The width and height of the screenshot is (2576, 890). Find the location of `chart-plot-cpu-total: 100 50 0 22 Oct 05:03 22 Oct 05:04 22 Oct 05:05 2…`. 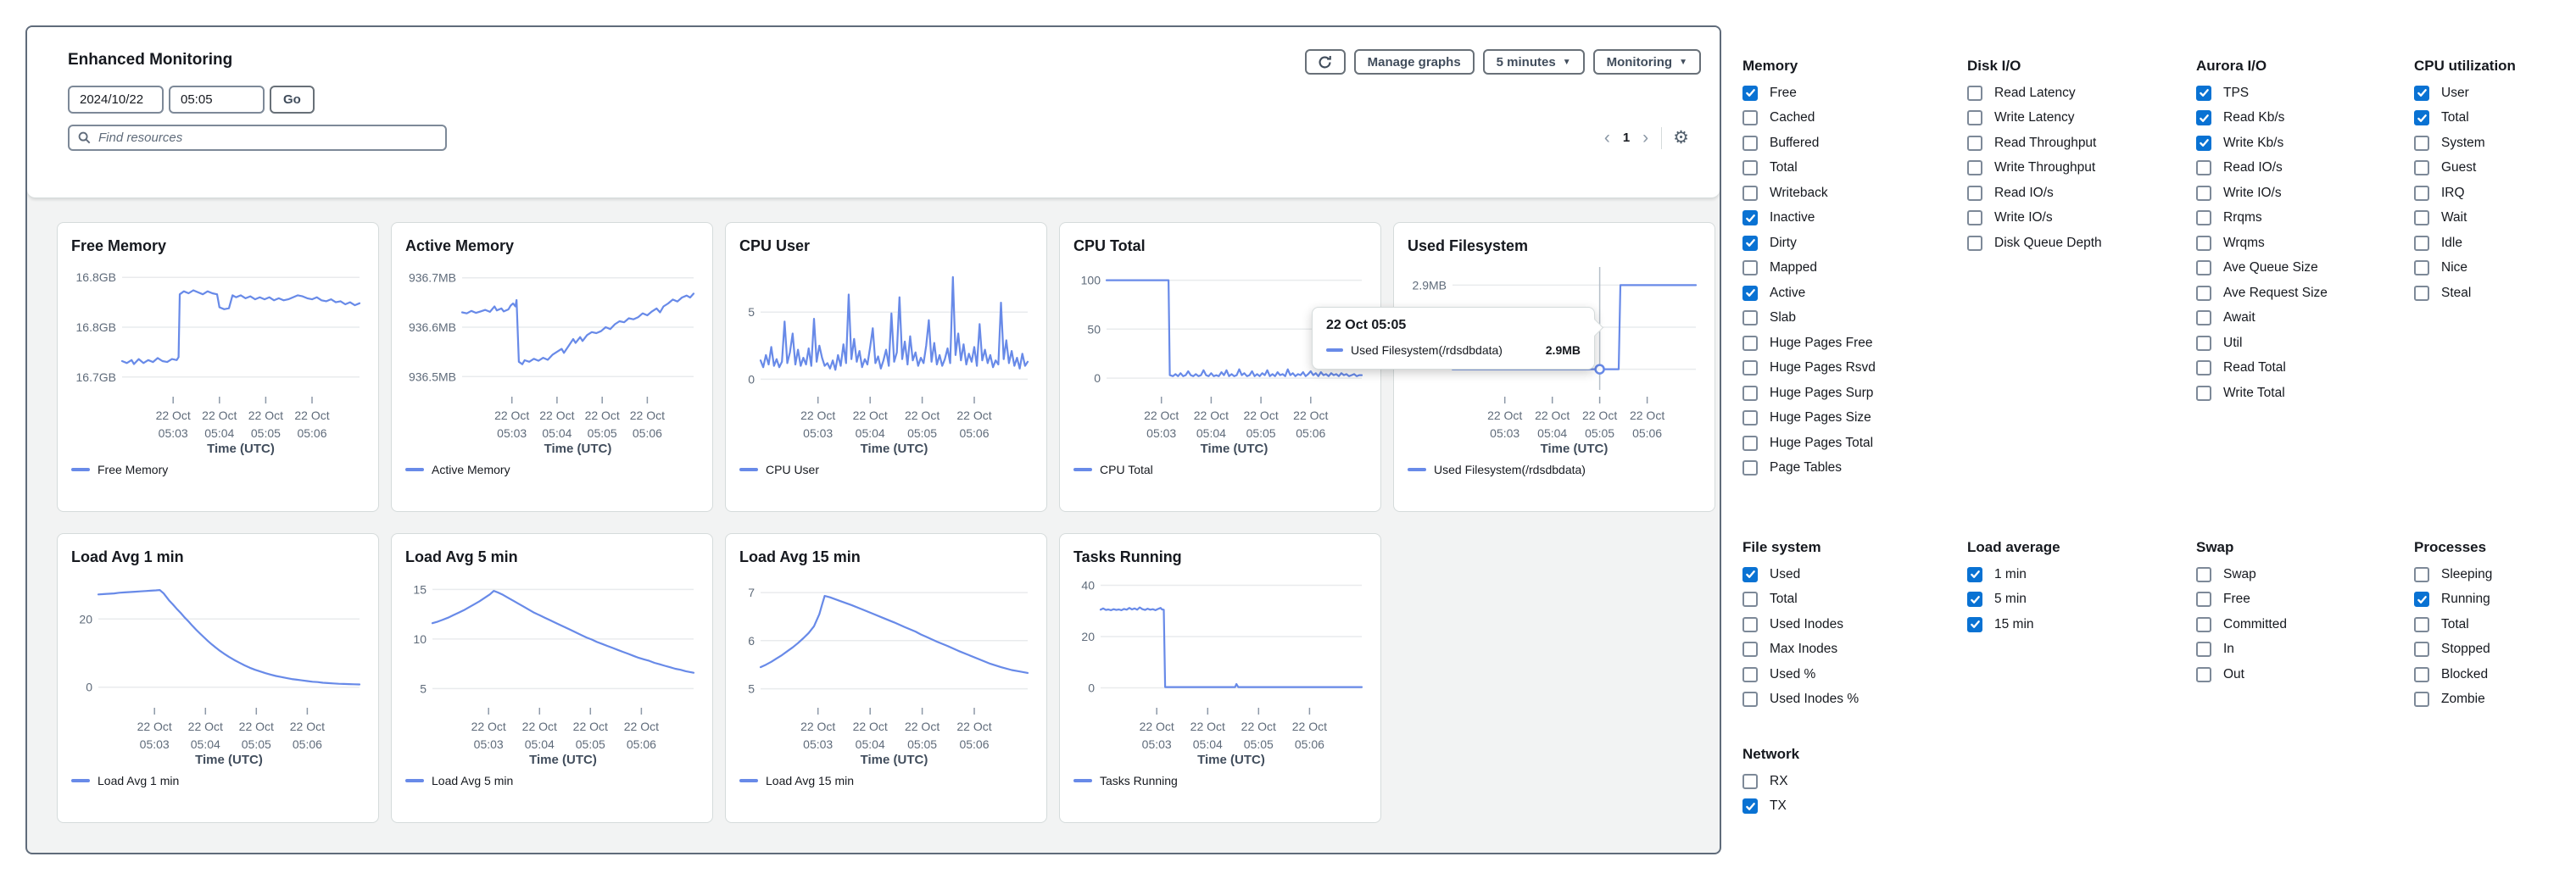

chart-plot-cpu-total: 100 50 0 22 Oct 05:03 22 Oct 05:04 22 Oct 05:05 2… is located at coordinates (1220, 357).